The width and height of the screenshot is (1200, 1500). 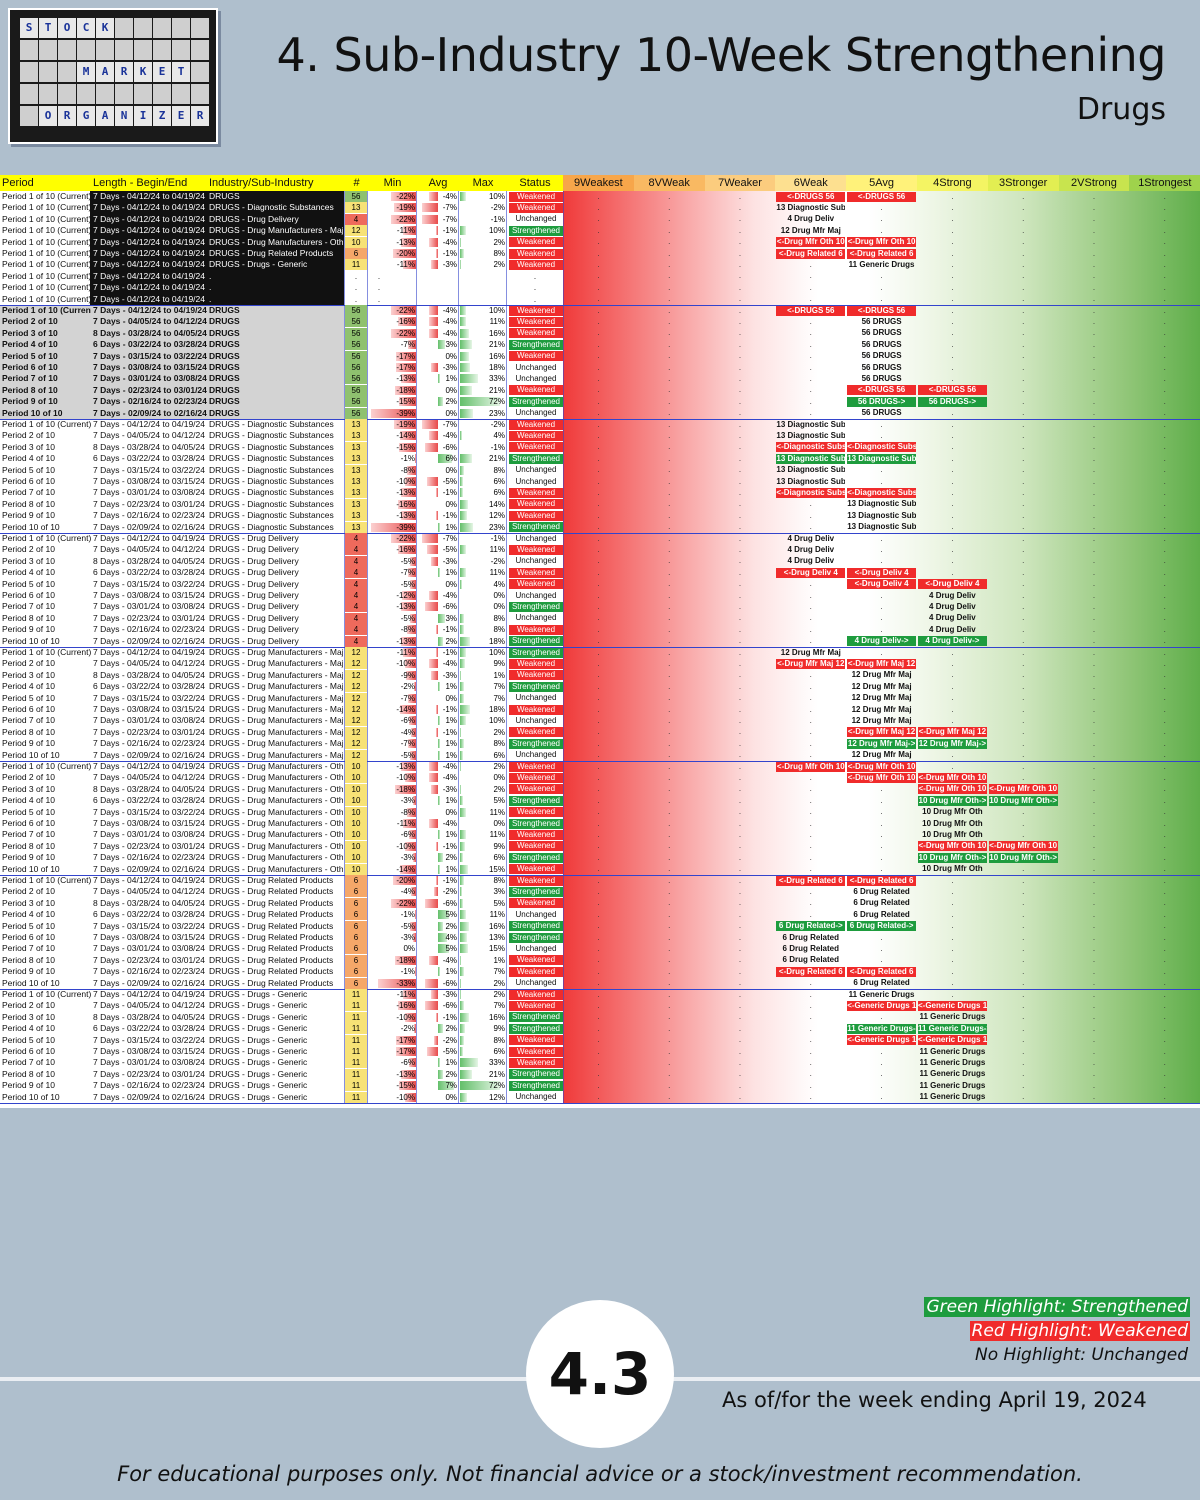 What do you see at coordinates (600, 1374) in the screenshot?
I see `page-number-badge: 4.3` at bounding box center [600, 1374].